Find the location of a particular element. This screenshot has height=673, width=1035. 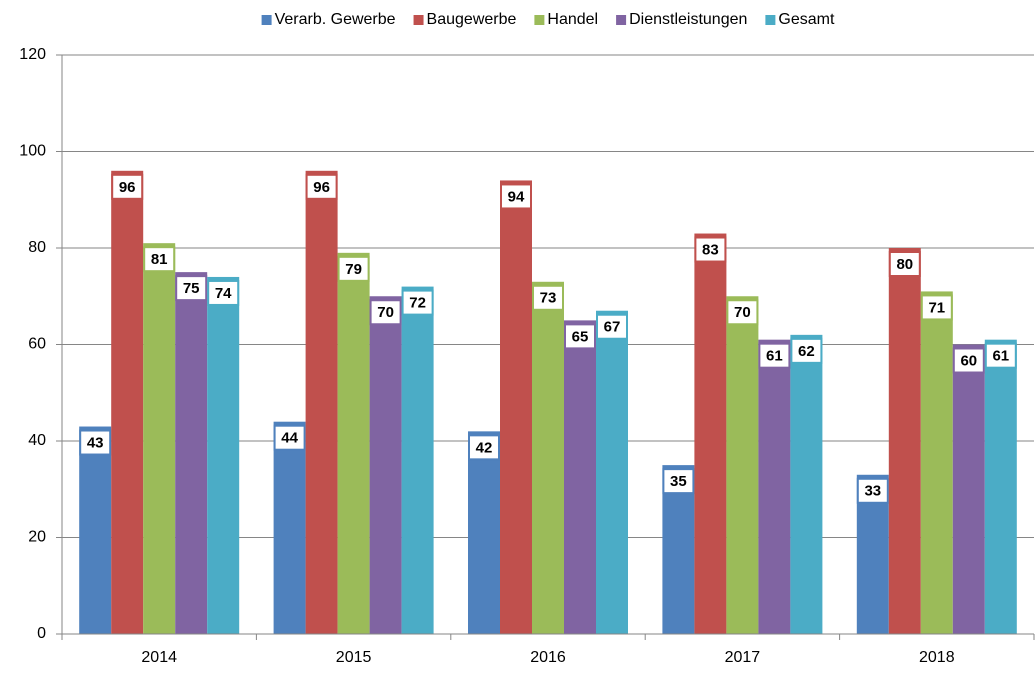

y-tick-label: 20 is located at coordinates (37, 537).